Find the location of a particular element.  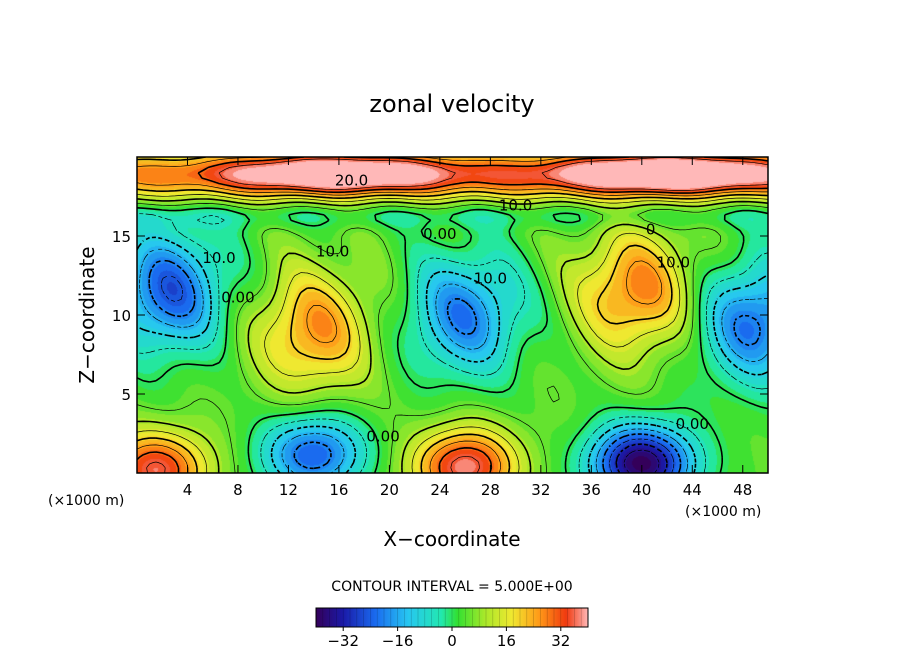

x-tick-label: 32 is located at coordinates (540, 490).